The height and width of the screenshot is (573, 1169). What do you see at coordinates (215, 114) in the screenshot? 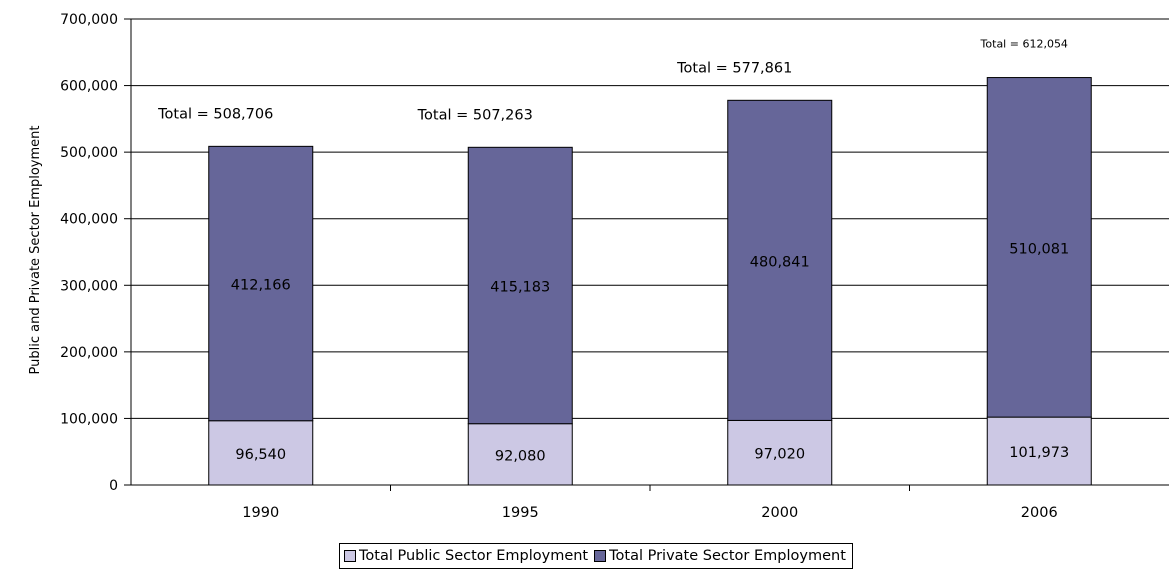
I see `total-label: Total = 508,706` at bounding box center [215, 114].